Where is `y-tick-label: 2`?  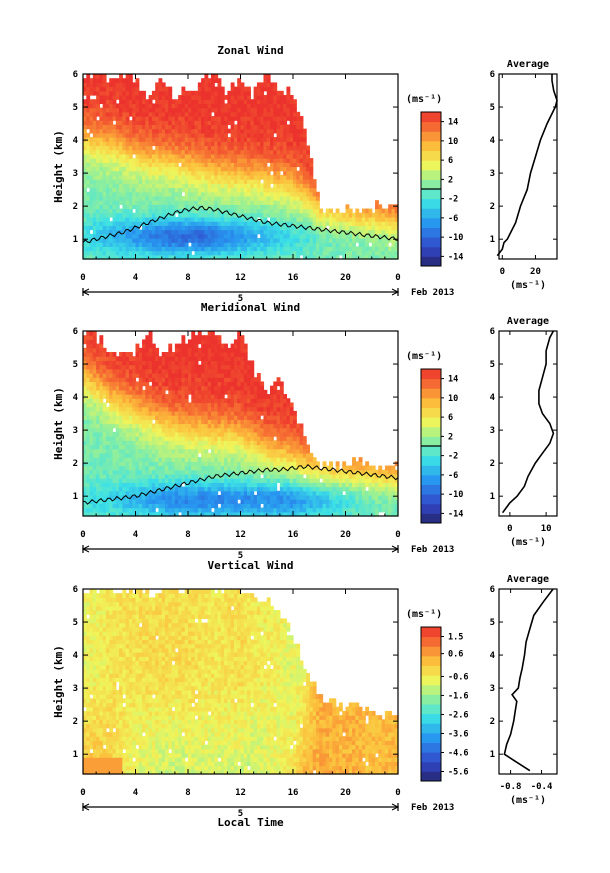 y-tick-label: 2 is located at coordinates (75, 207).